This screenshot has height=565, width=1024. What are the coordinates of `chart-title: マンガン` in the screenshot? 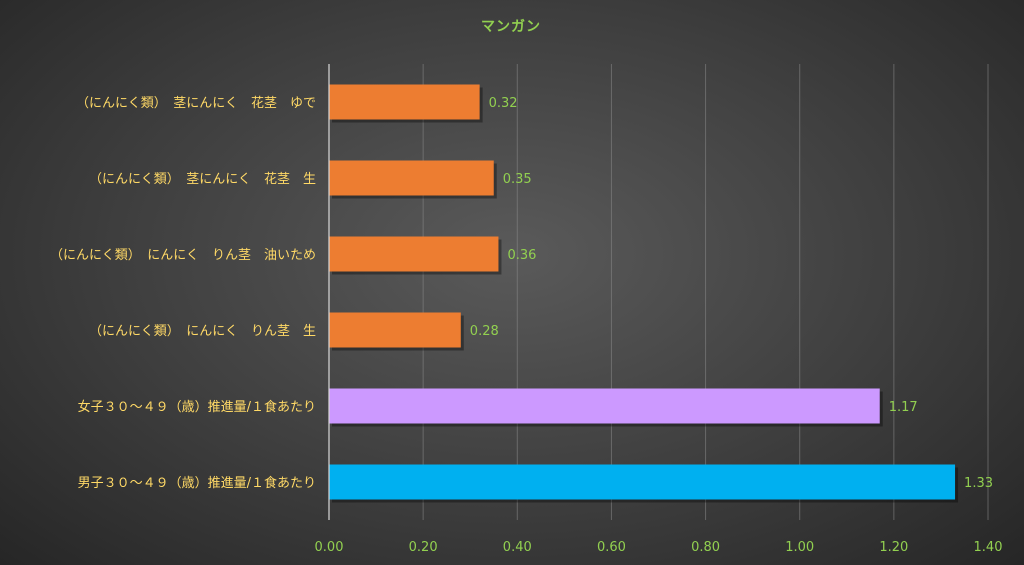 It's located at (511, 27).